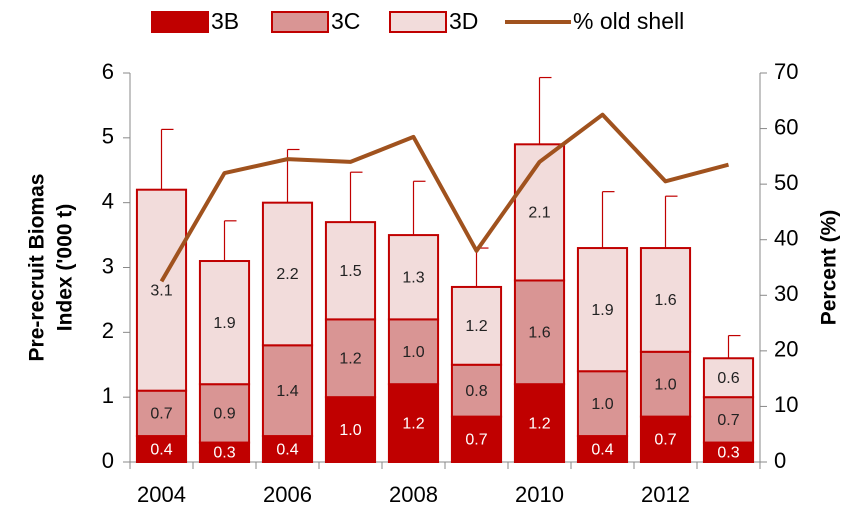 The height and width of the screenshot is (515, 852). I want to click on value-label: 0.9, so click(224, 414).